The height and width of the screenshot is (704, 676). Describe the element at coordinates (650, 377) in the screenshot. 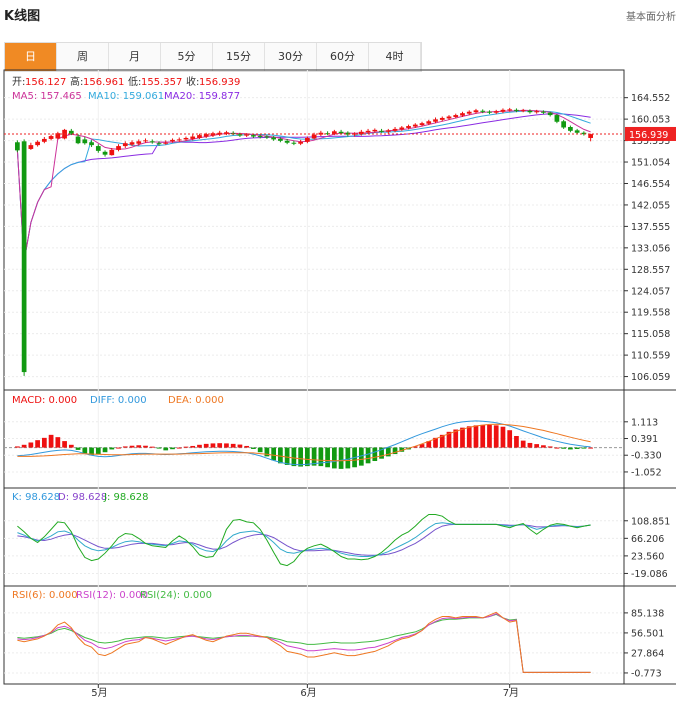

I see `price-tick-label: 106.059` at that location.